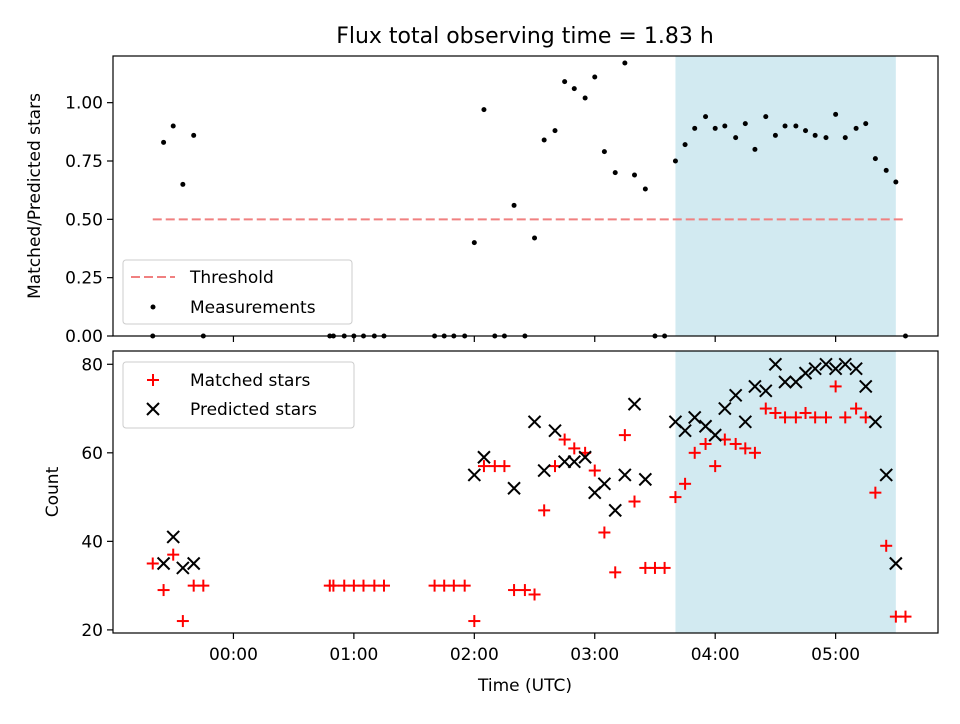  I want to click on bottom-highlight-span, so click(785, 492).